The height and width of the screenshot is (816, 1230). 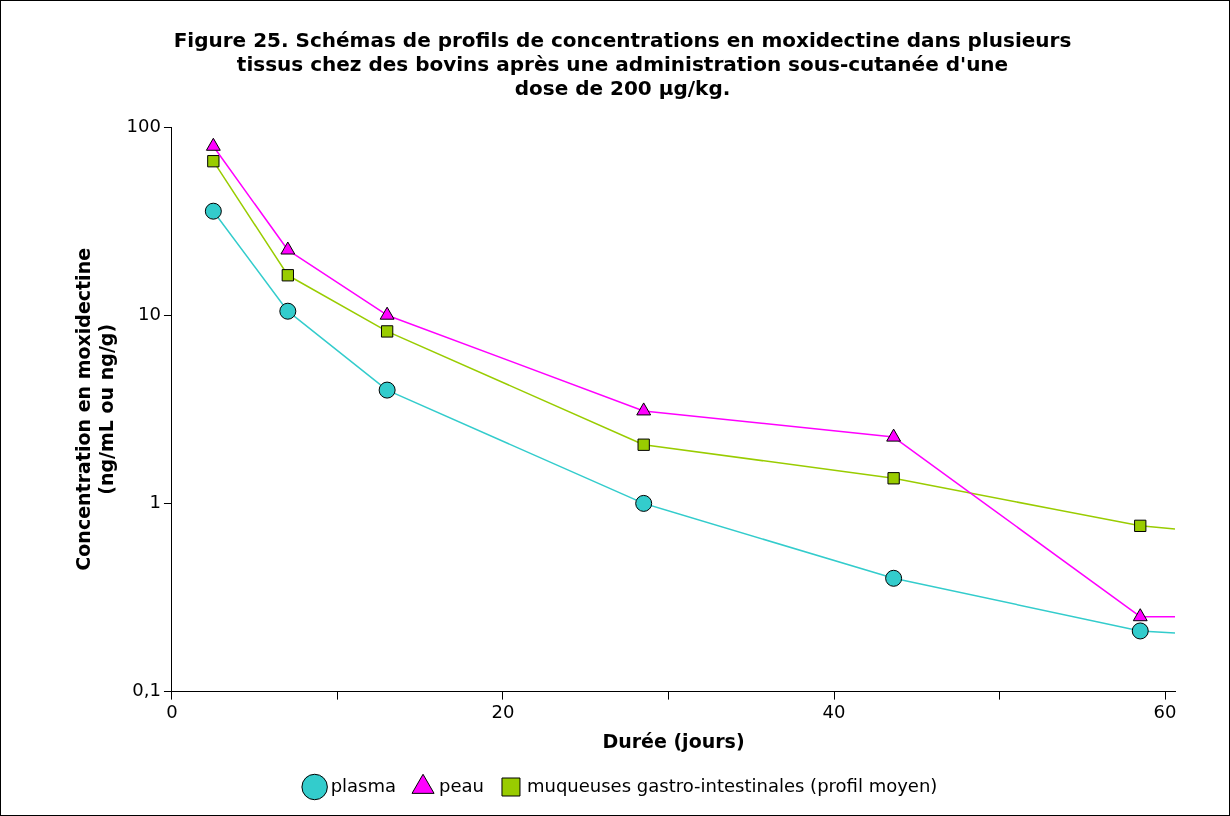 What do you see at coordinates (503, 712) in the screenshot?
I see `x-tick-label: 20` at bounding box center [503, 712].